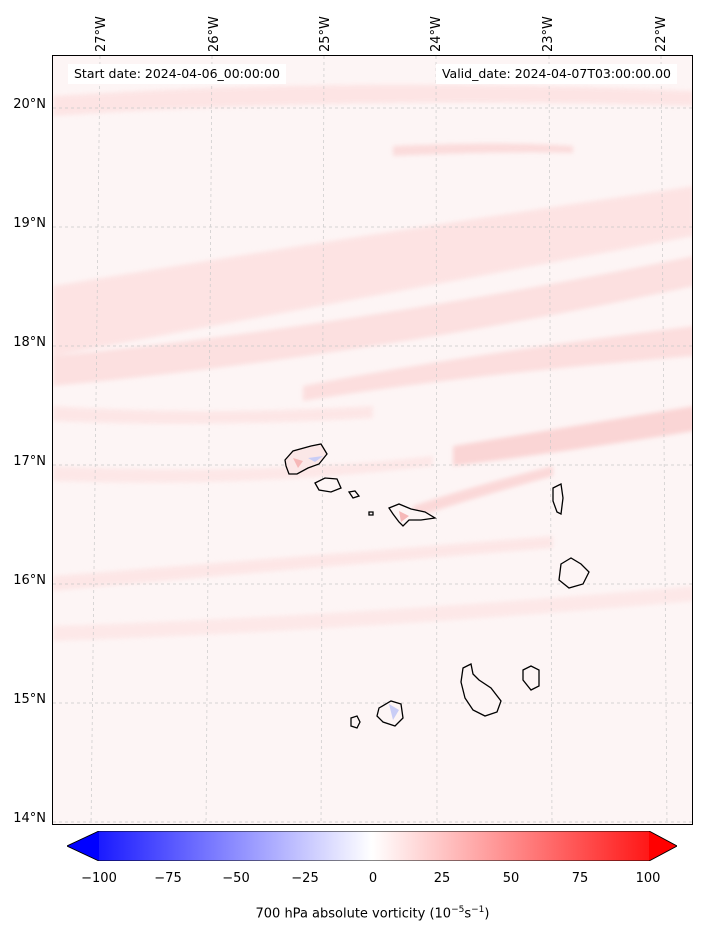  Describe the element at coordinates (177, 74) in the screenshot. I see `start-date-label: Start date: 2024-04-06_00:00:00` at that location.